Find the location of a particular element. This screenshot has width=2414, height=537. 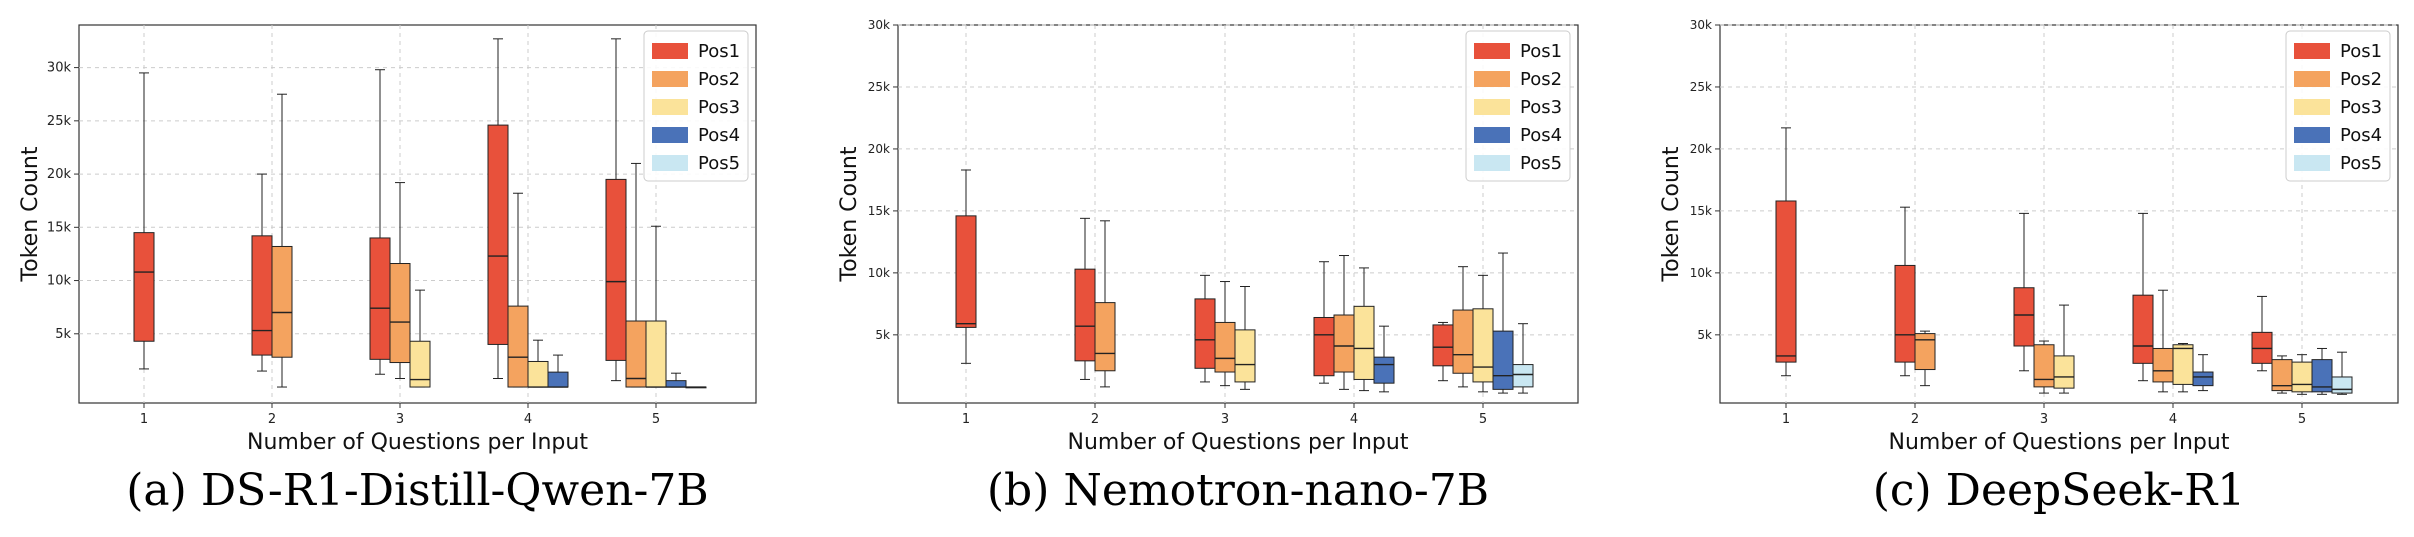

legend: Pos1 Pos2 Pos3 Pos4 Pos5 is located at coordinates (696, 106).